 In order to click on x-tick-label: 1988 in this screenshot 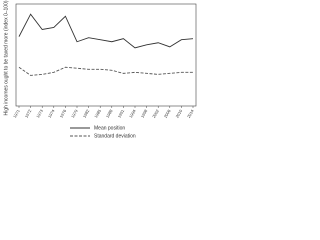, I will do `click(109, 113)`.